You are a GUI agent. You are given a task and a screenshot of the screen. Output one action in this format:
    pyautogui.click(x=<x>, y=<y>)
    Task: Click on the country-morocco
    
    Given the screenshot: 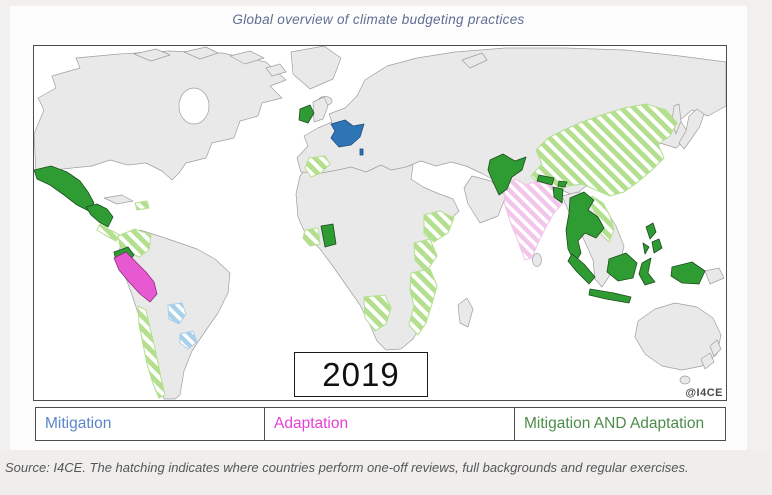 What is the action you would take?
    pyautogui.click(x=317, y=166)
    